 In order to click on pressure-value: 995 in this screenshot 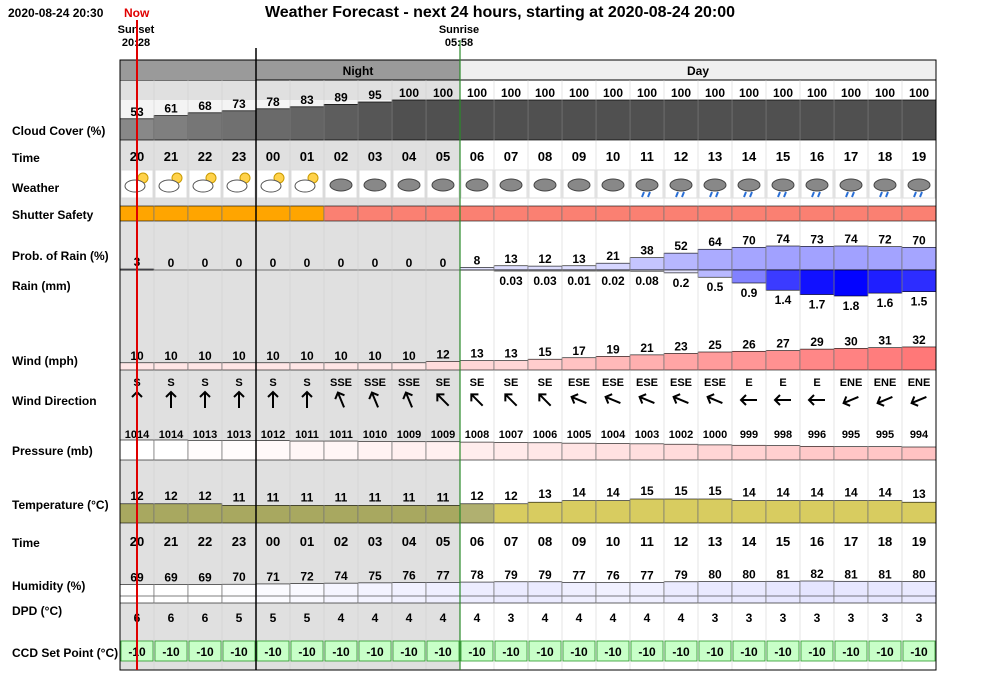, I will do `click(885, 435)`.